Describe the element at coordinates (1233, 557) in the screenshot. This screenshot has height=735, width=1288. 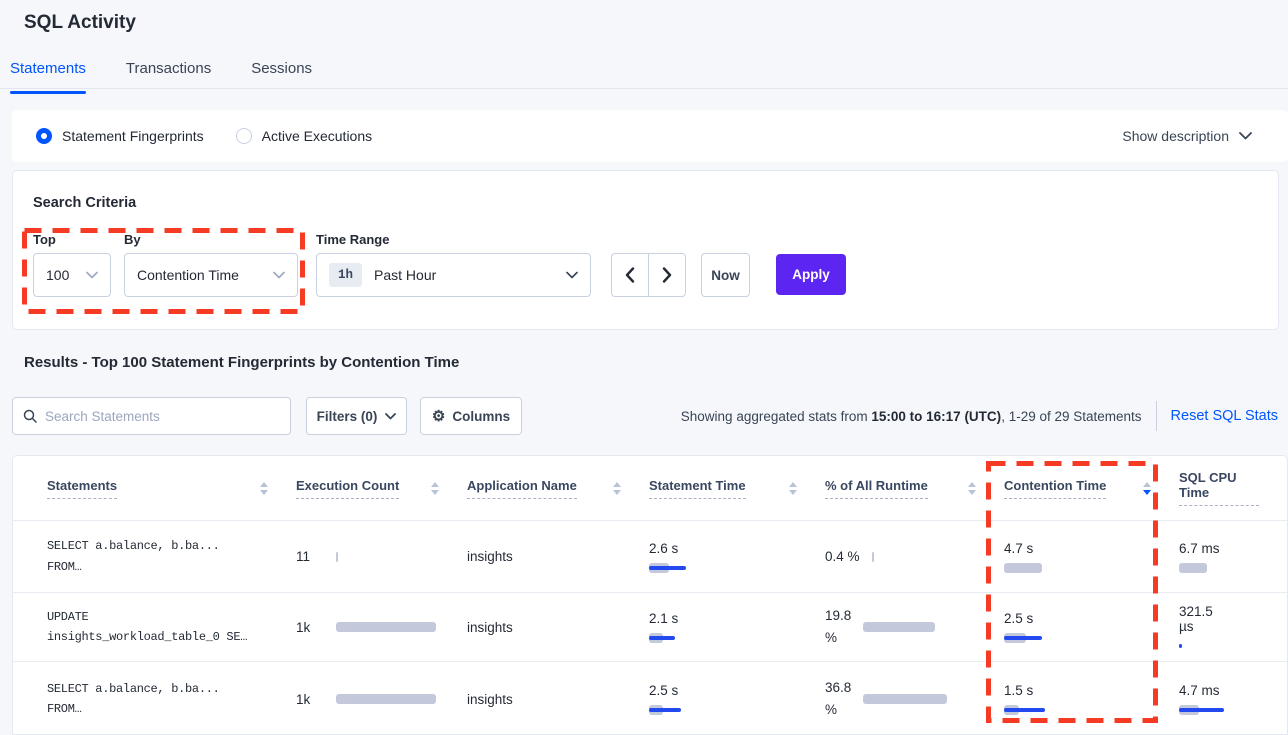
I see `sql-cpu-time-cell: 6.7 ms` at that location.